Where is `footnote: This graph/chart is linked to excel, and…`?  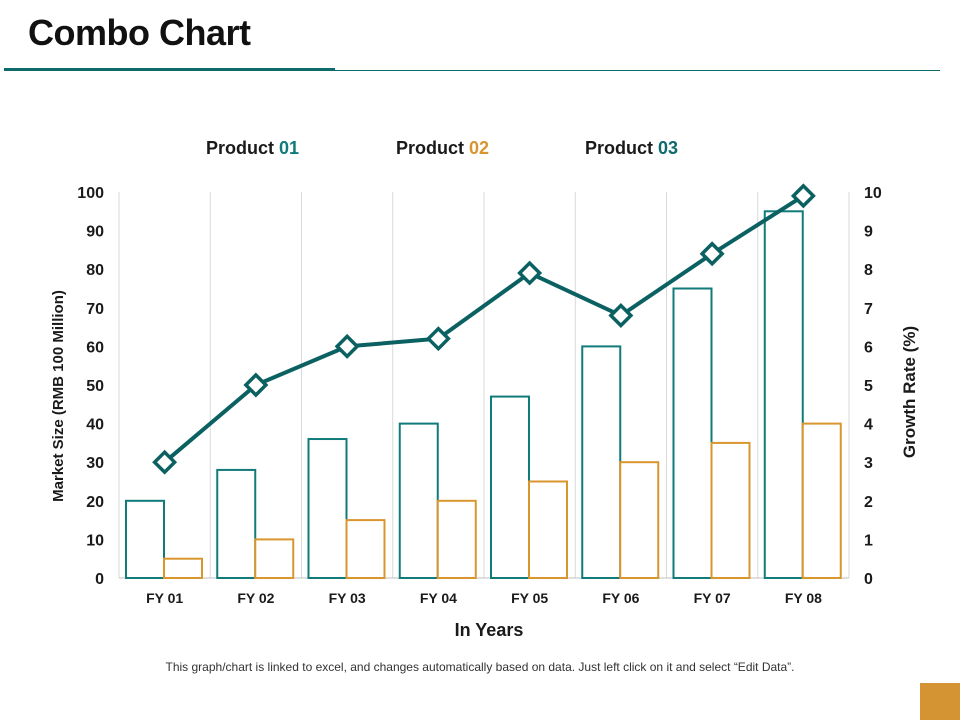
footnote: This graph/chart is linked to excel, and… is located at coordinates (480, 667).